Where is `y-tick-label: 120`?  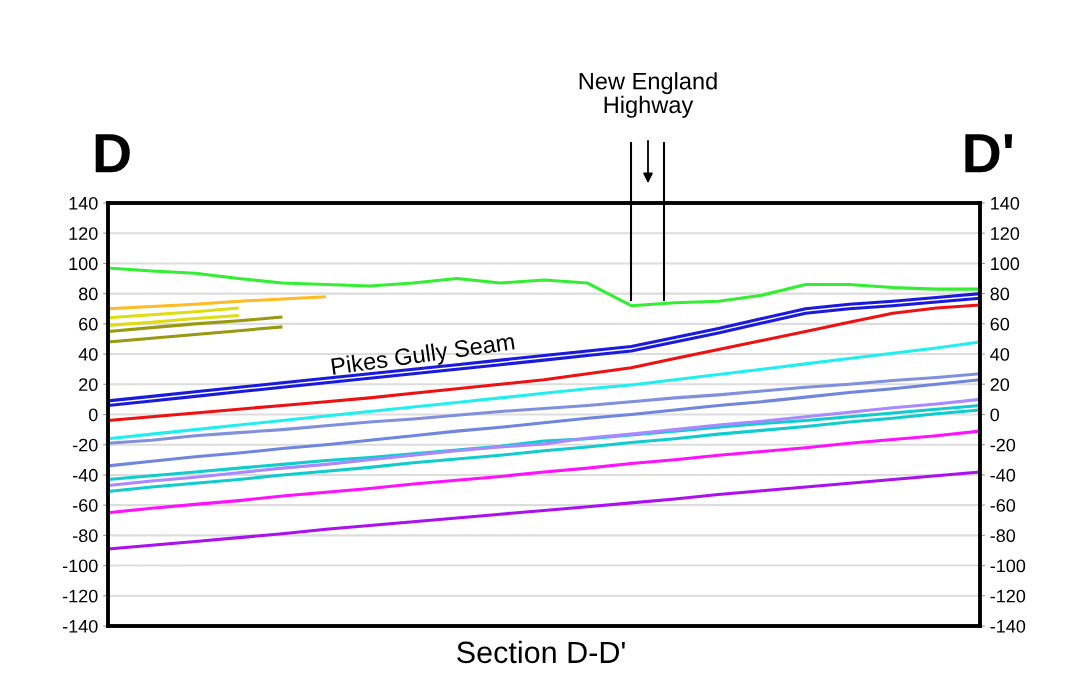 y-tick-label: 120 is located at coordinates (83, 233).